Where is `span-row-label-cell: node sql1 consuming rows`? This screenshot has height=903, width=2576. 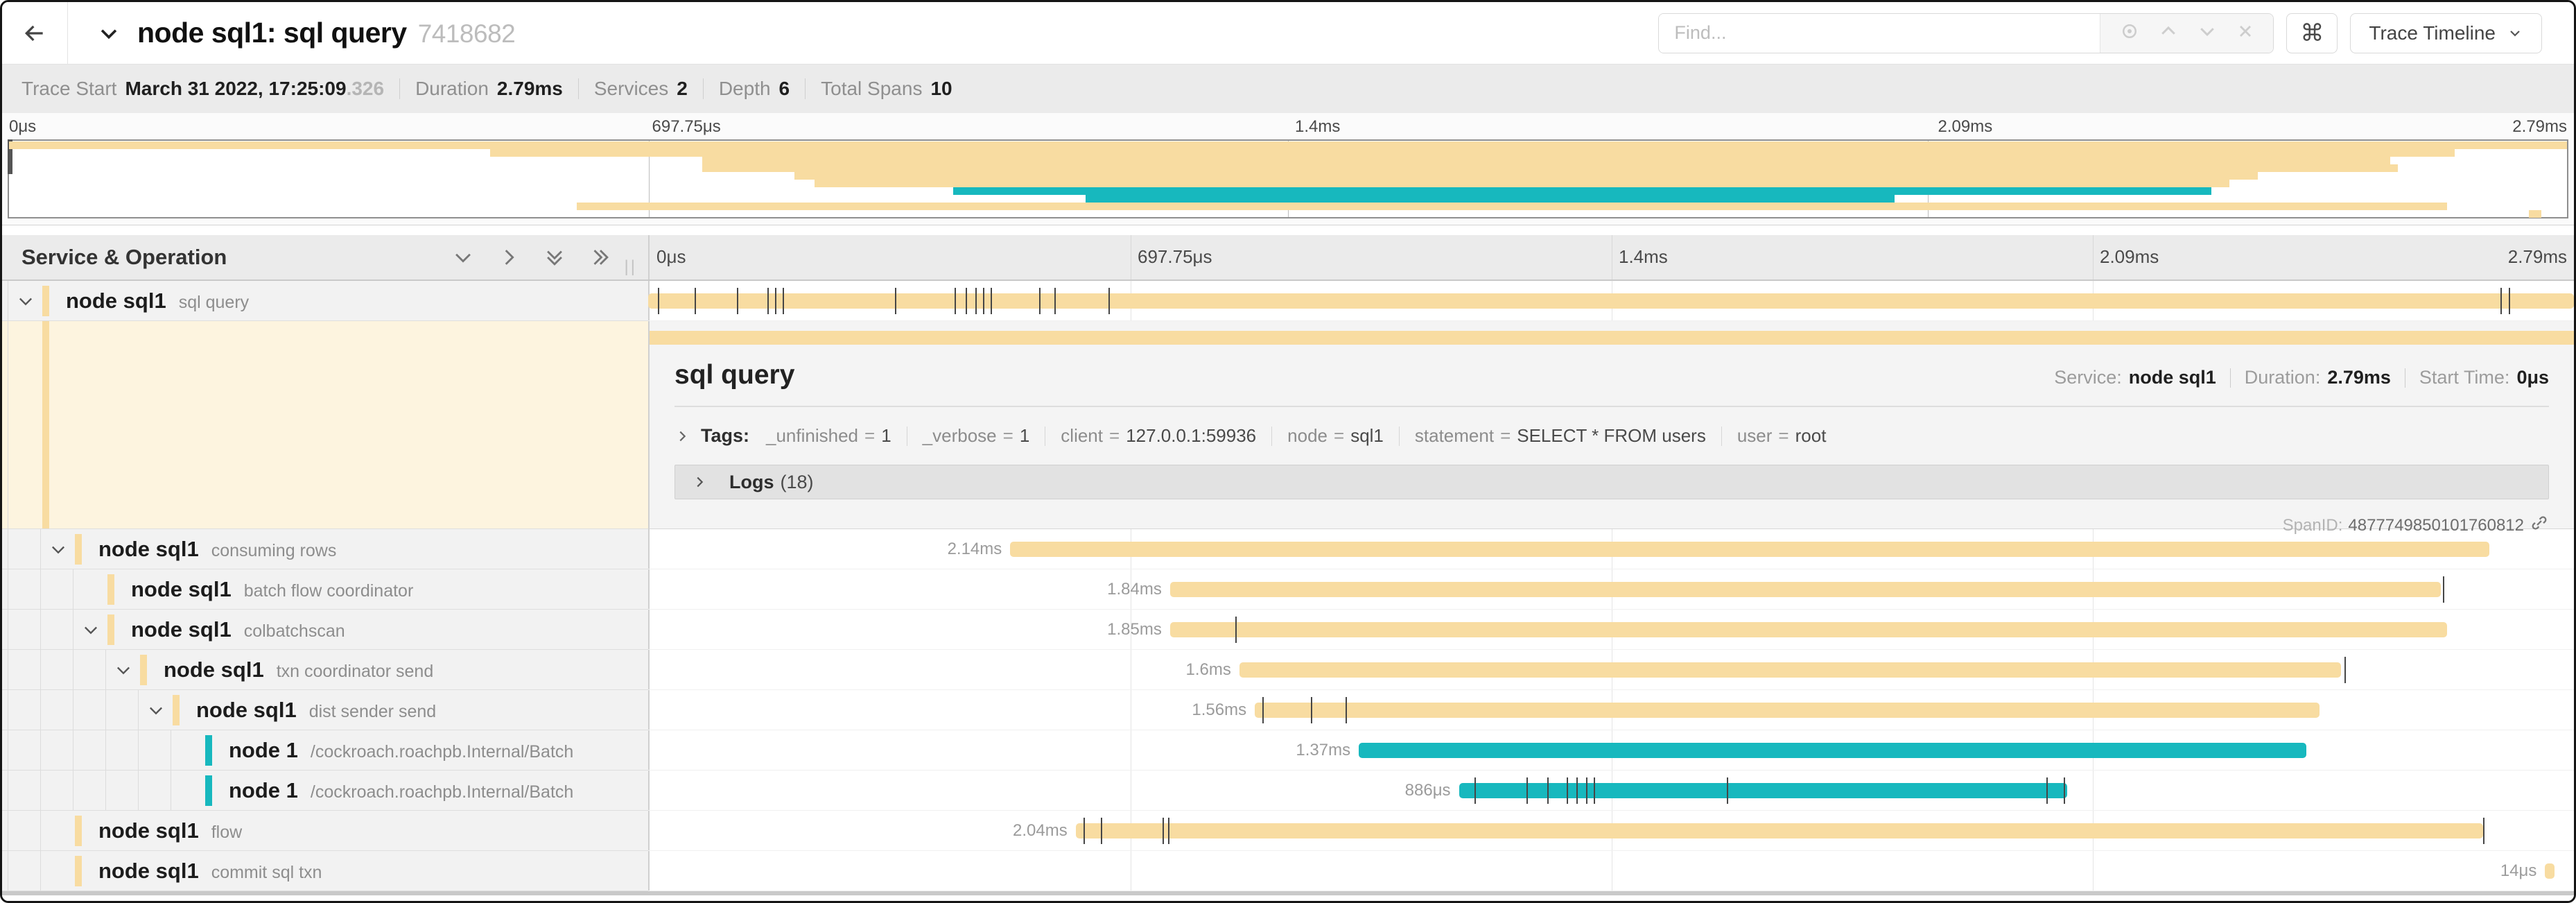
span-row-label-cell: node sql1 consuming rows is located at coordinates (325, 549).